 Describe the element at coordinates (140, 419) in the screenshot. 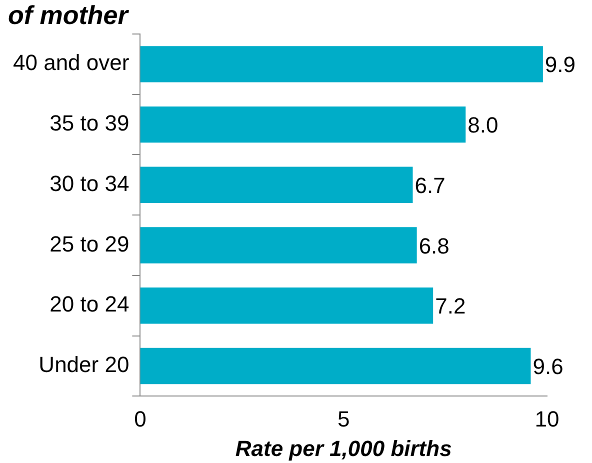

I see `x-tick-label: 0` at that location.